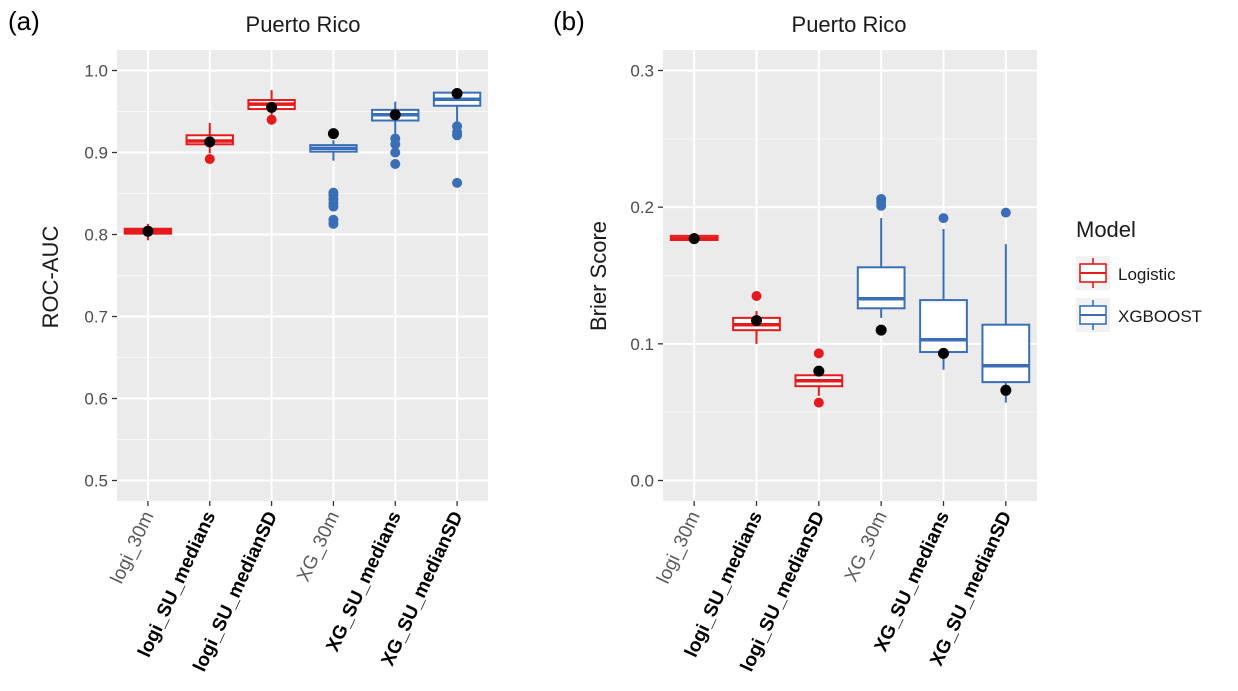  I want to click on y-tick-label: 0.8, so click(96, 235).